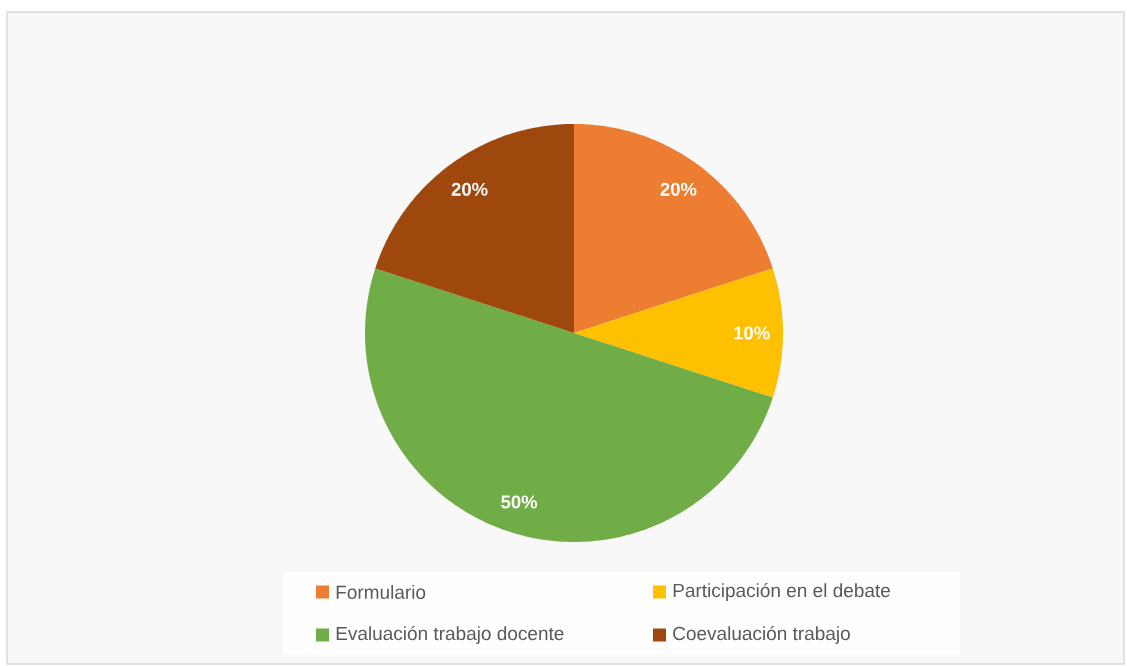 Image resolution: width=1127 pixels, height=666 pixels. I want to click on data-label: 10%, so click(752, 333).